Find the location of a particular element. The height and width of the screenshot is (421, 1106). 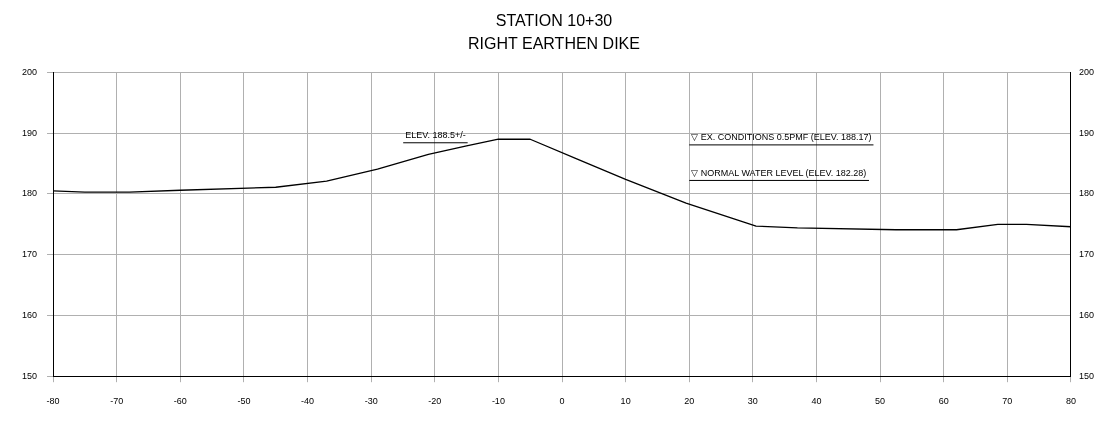

x-tick-label: -80 is located at coordinates (53, 401).